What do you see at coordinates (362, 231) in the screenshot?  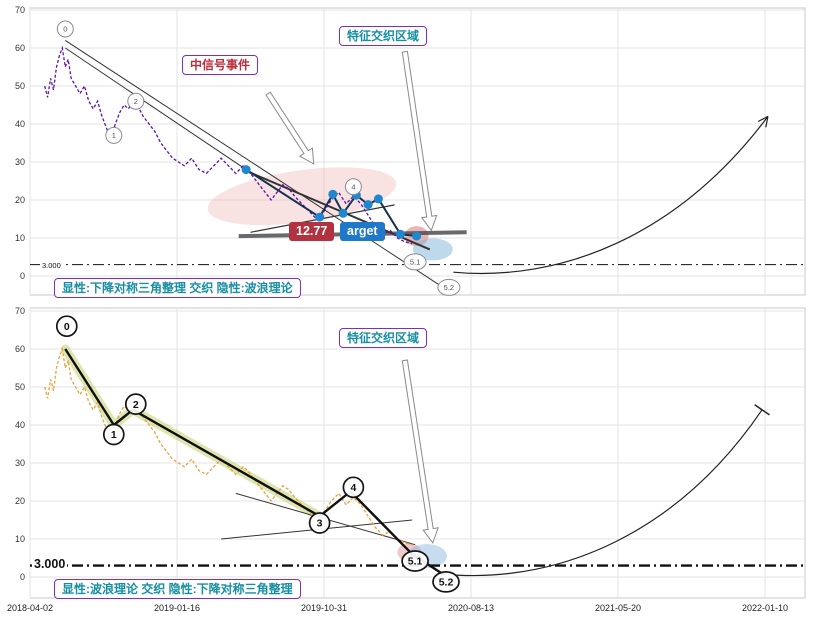 I see `target-tag-badge: arget` at bounding box center [362, 231].